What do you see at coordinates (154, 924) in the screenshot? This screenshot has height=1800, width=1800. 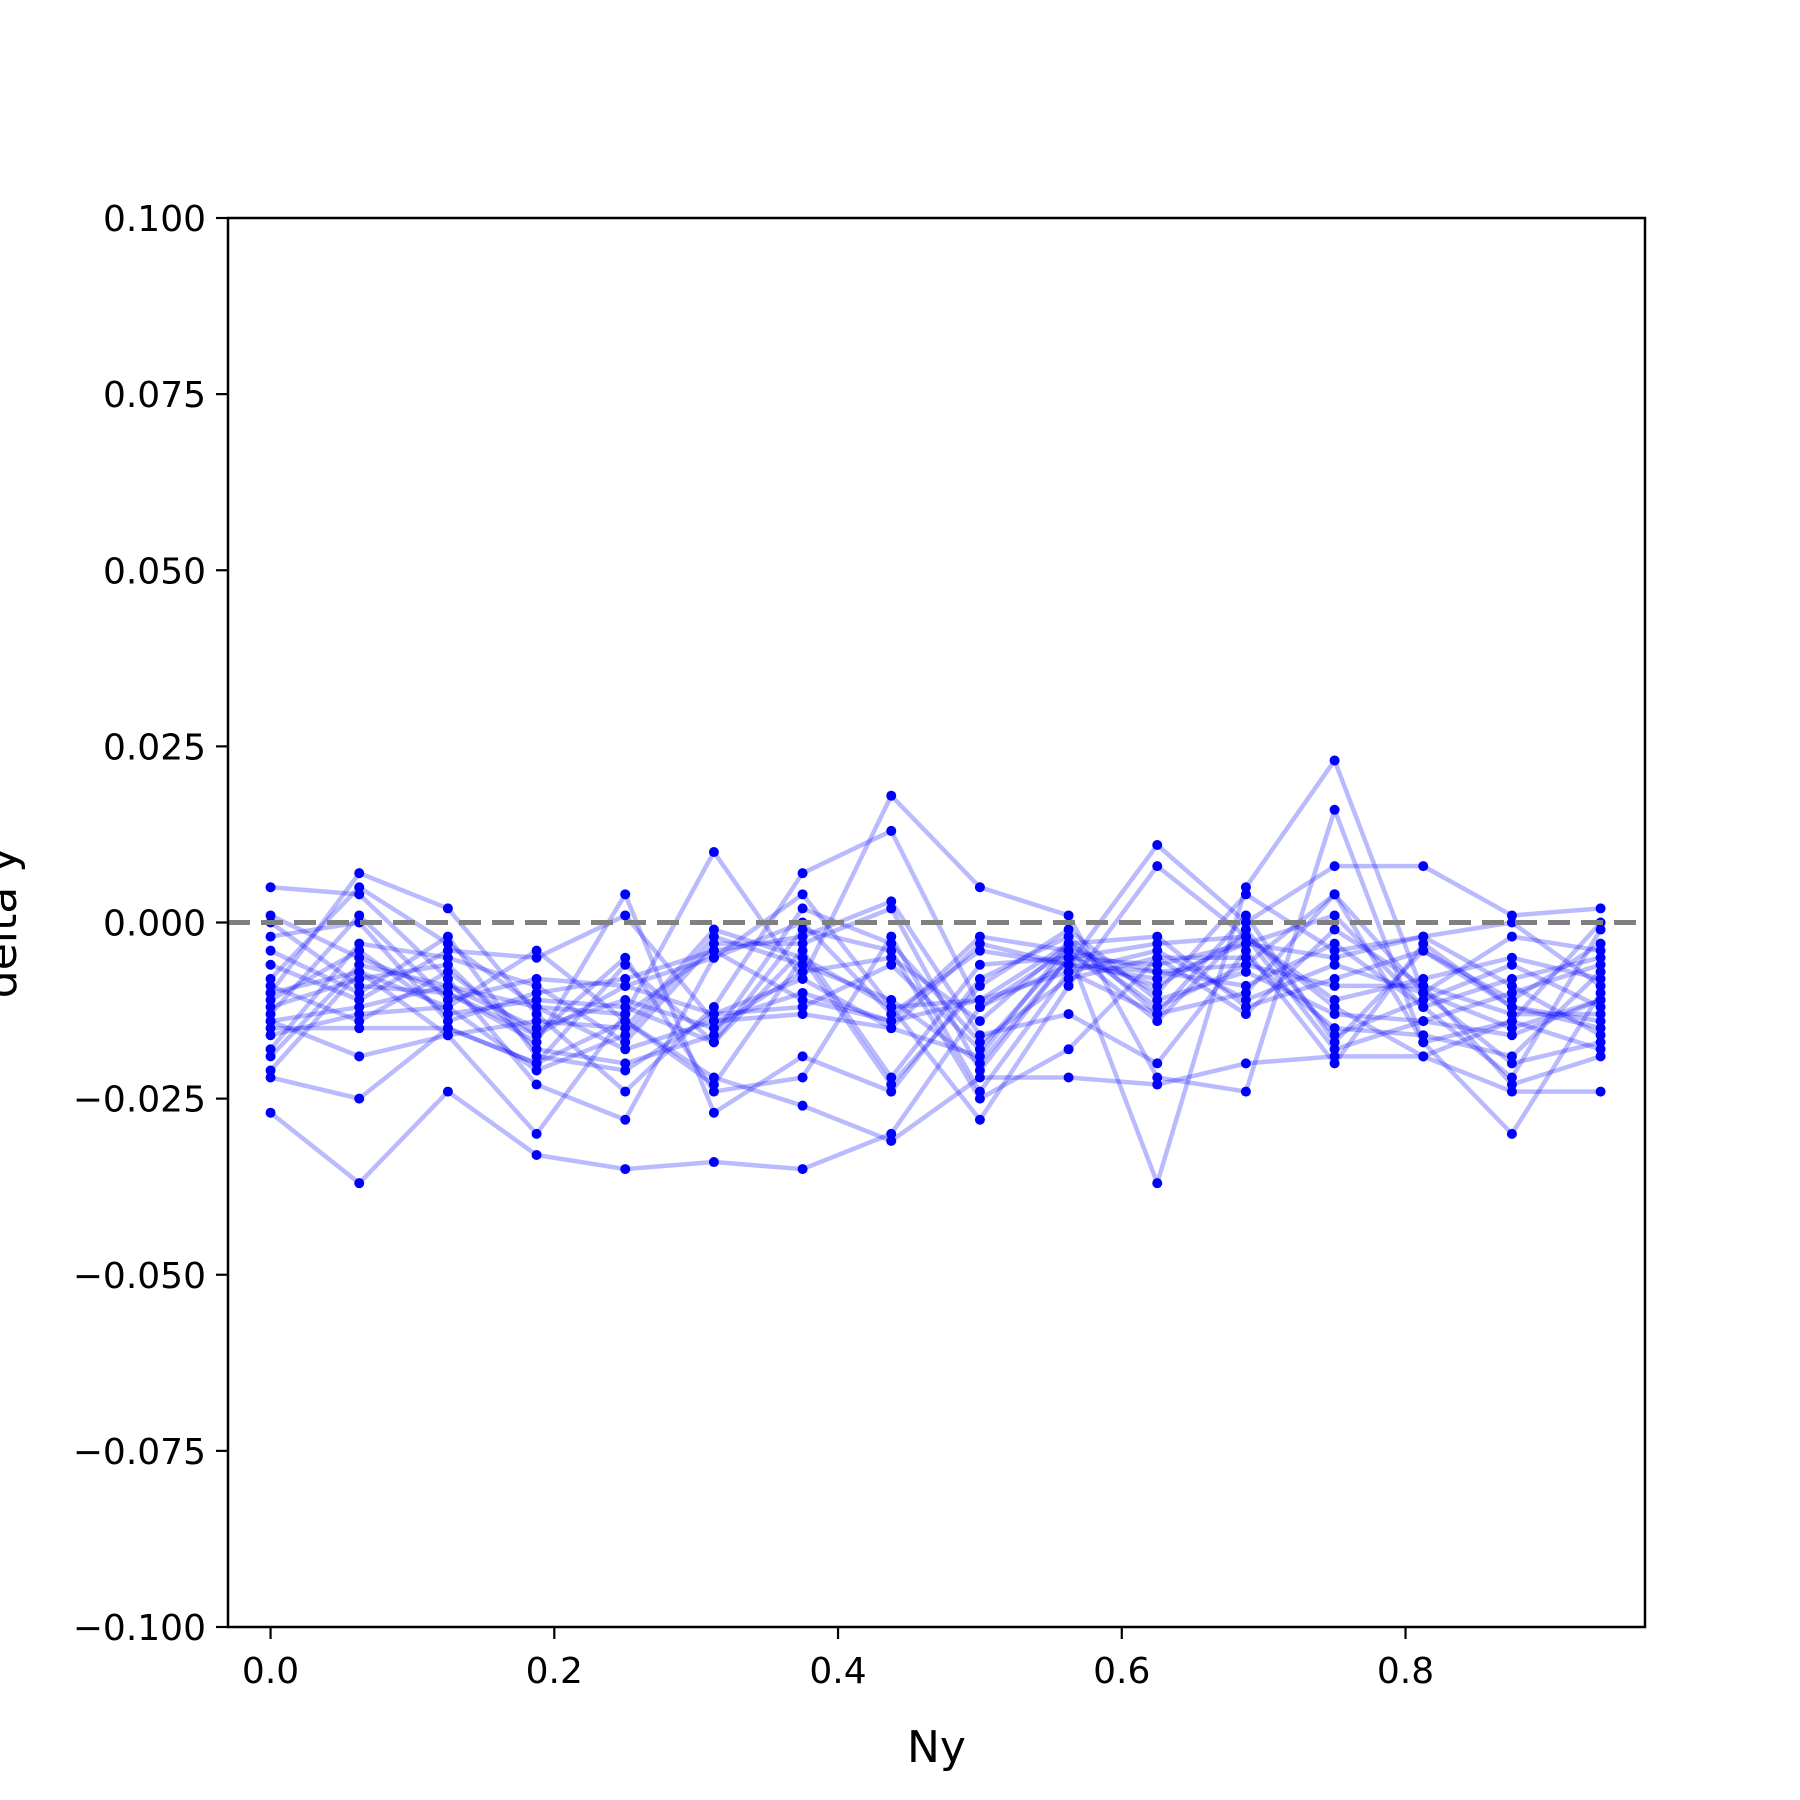 I see `y-tick-label: 0.000` at bounding box center [154, 924].